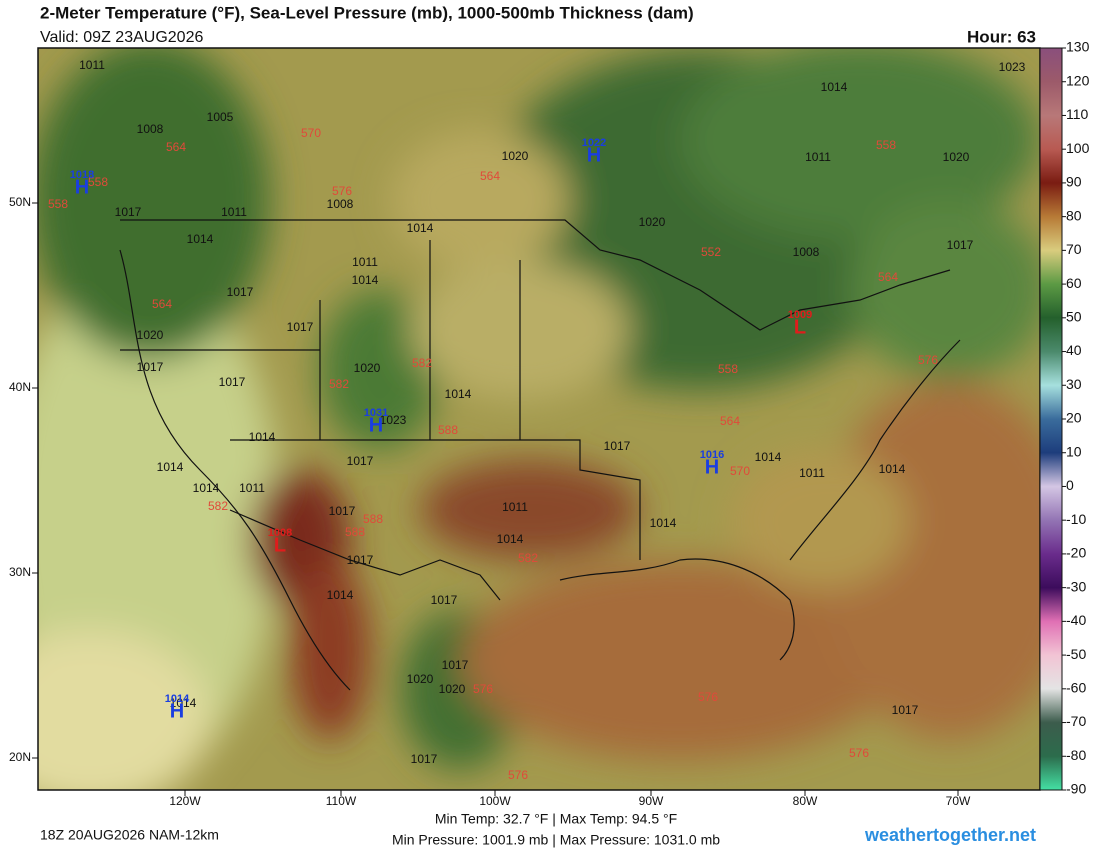 This screenshot has height=855, width=1100. What do you see at coordinates (20, 757) in the screenshot?
I see `lat-label: 20N` at bounding box center [20, 757].